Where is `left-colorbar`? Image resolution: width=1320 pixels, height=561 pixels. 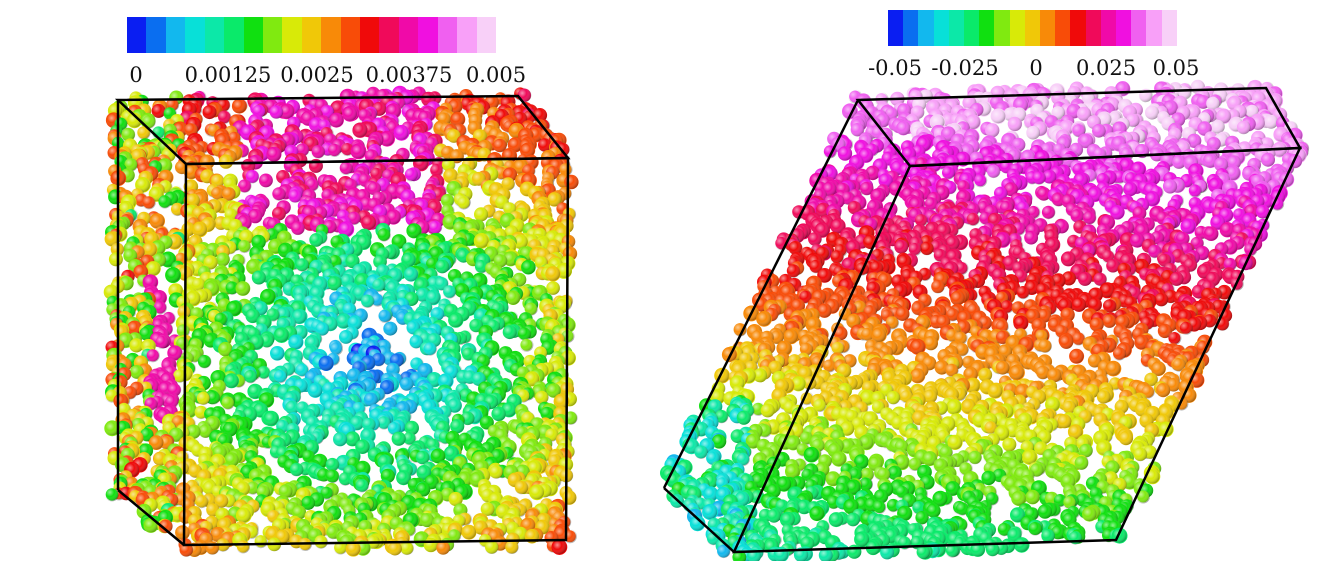 left-colorbar is located at coordinates (312, 35).